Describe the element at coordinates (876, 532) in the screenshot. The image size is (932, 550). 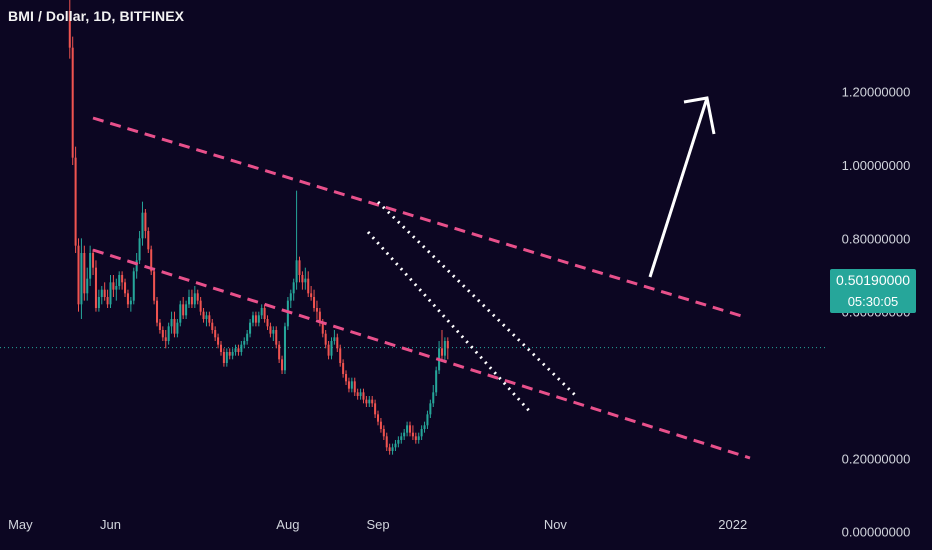
I see `y-tick-label: 0.00000000` at that location.